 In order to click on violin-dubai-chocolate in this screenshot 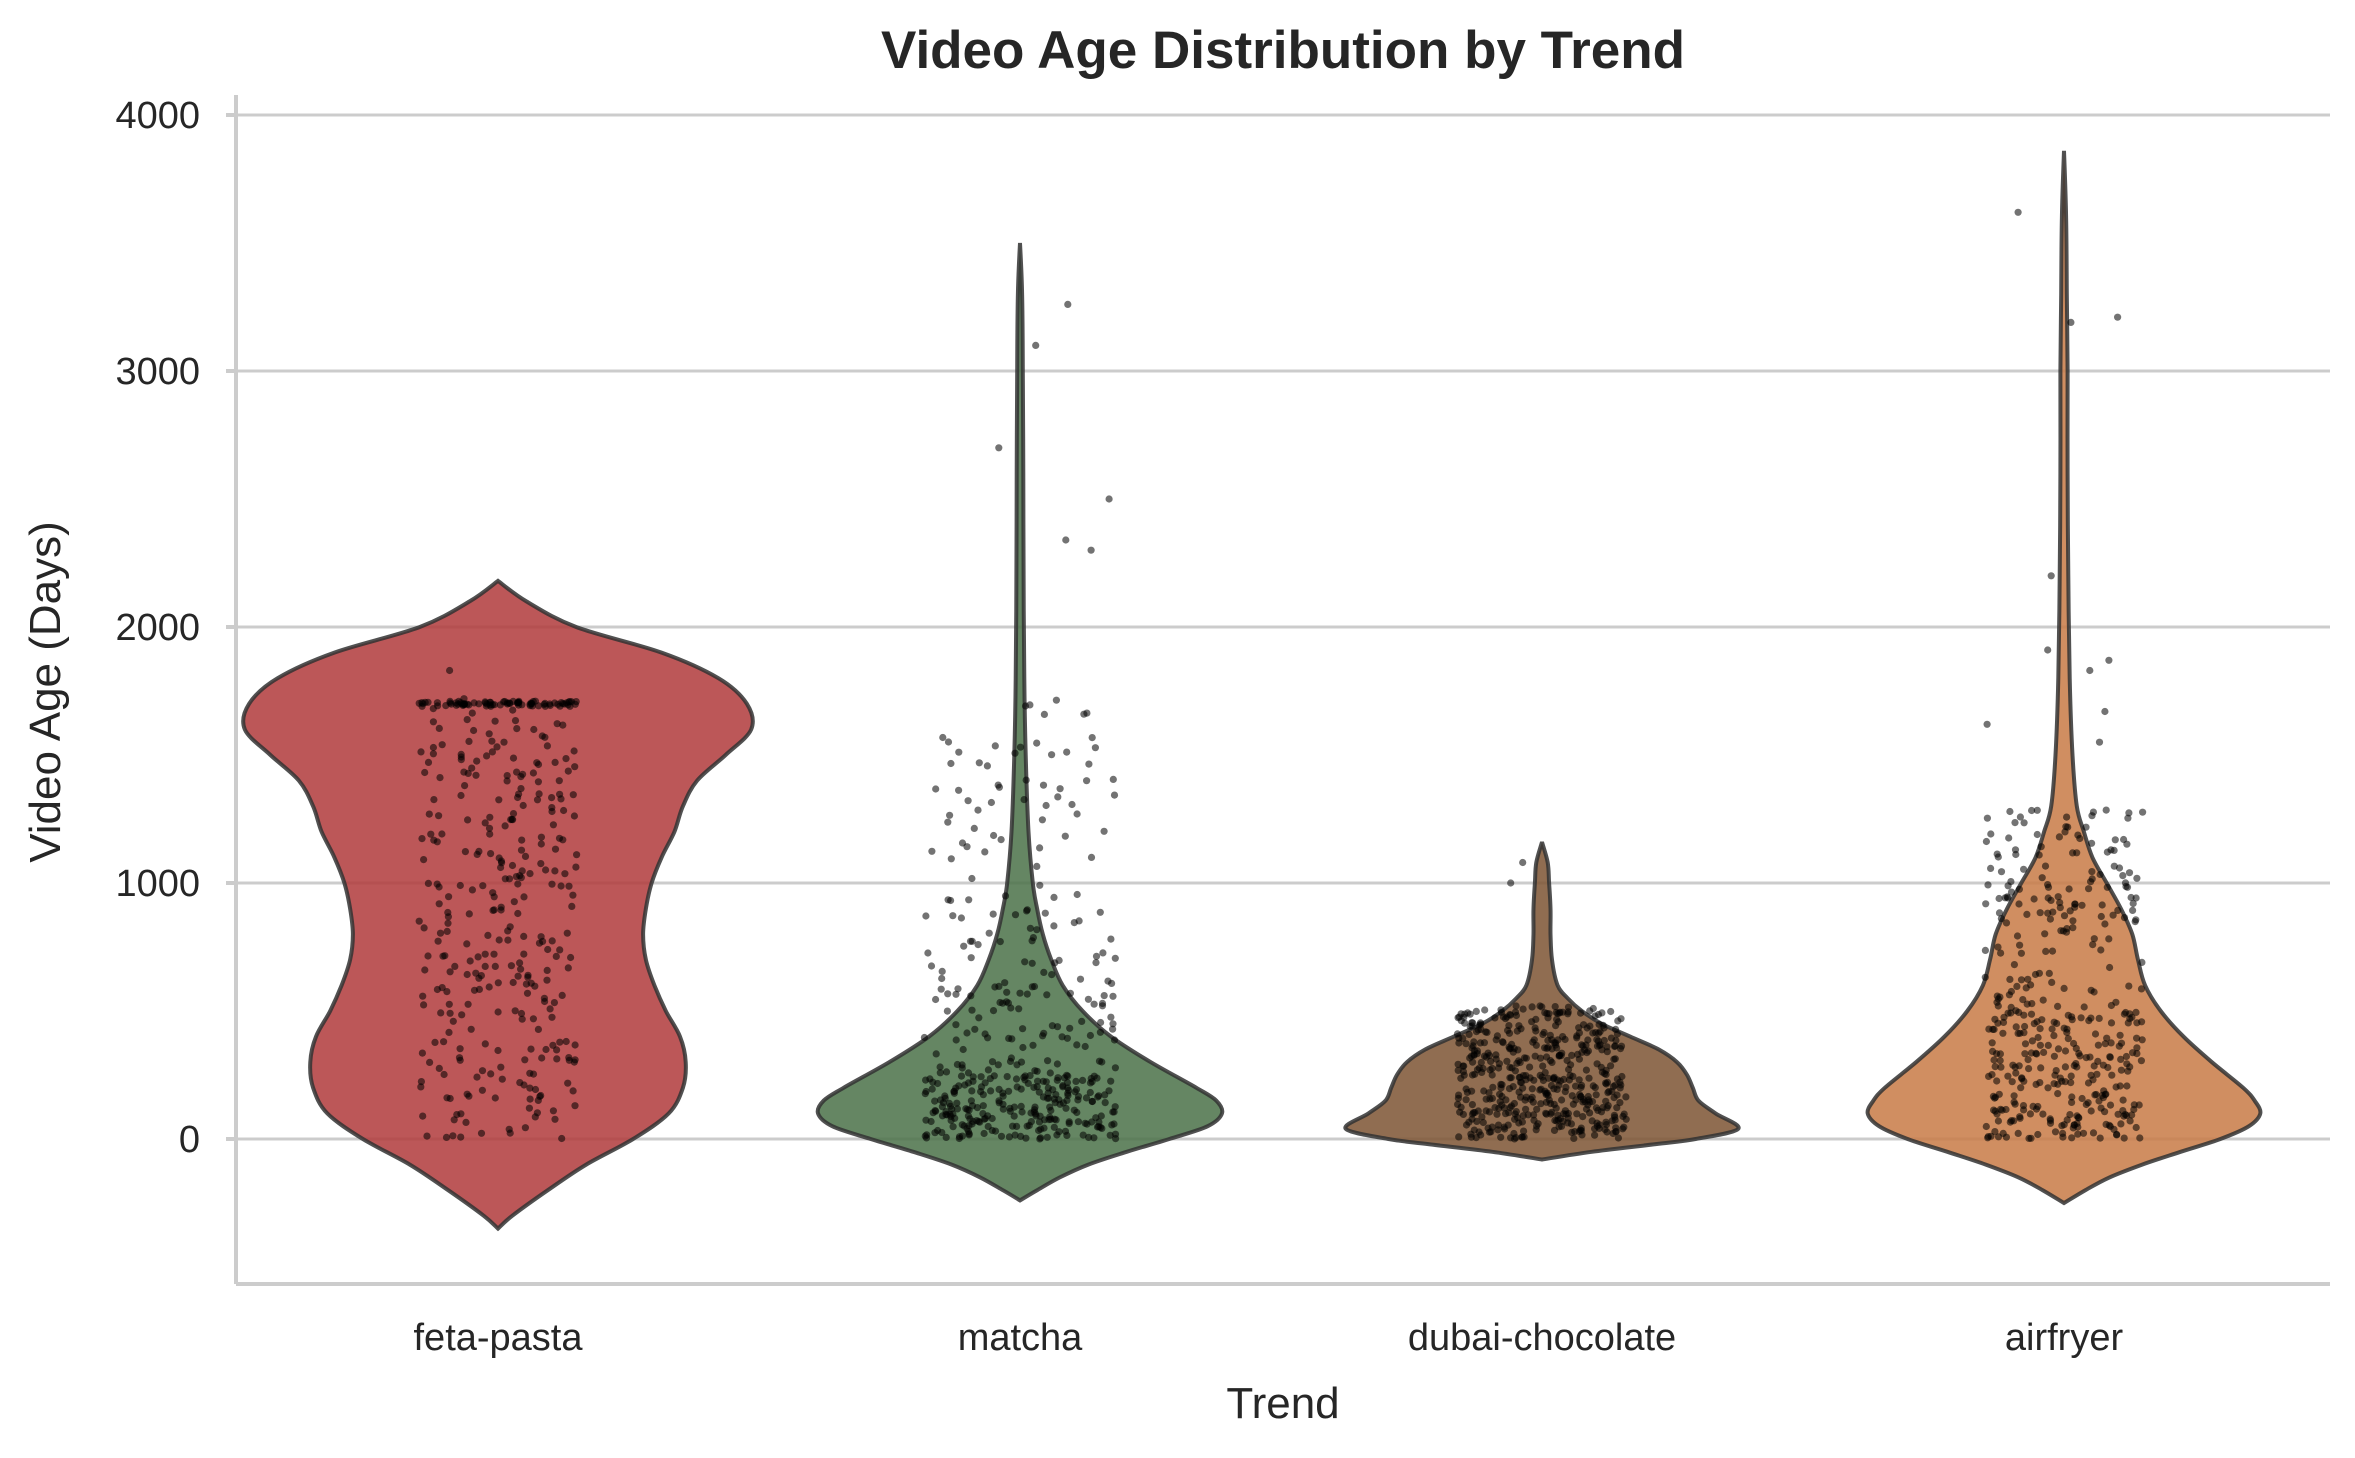, I will do `click(1542, 1001)`.